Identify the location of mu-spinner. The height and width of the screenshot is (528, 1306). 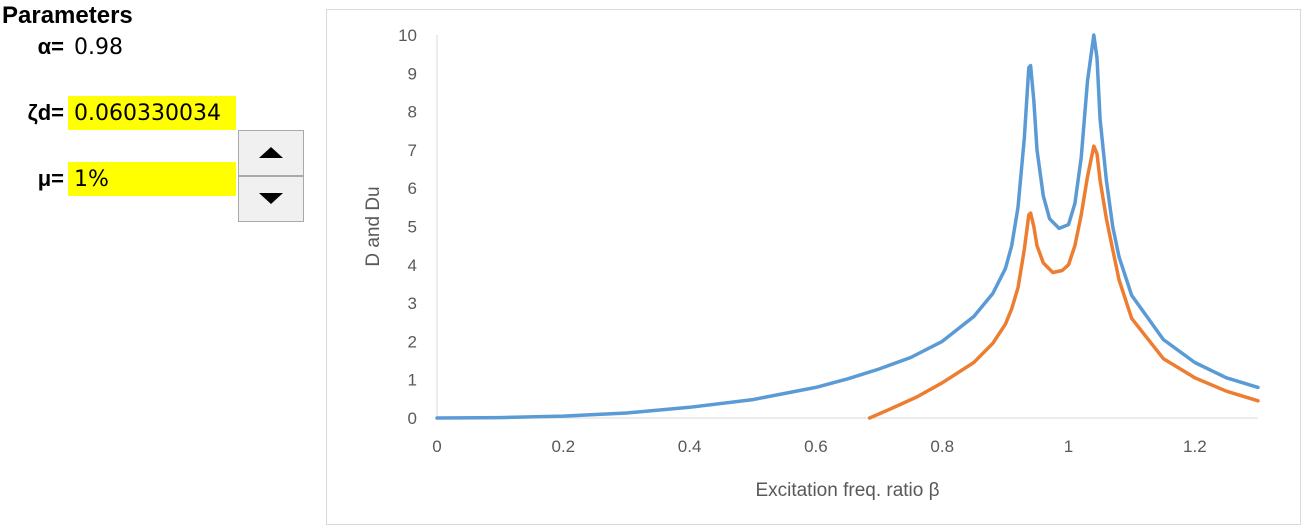
(271, 176).